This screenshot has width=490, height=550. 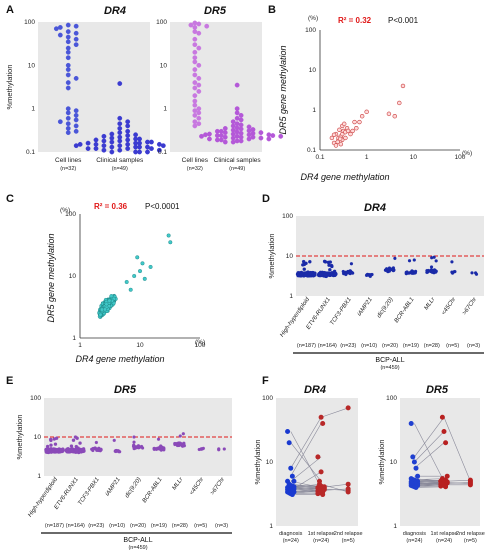 What do you see at coordinates (200, 342) in the screenshot?
I see `panel-c-xunit: (%)` at bounding box center [200, 342].